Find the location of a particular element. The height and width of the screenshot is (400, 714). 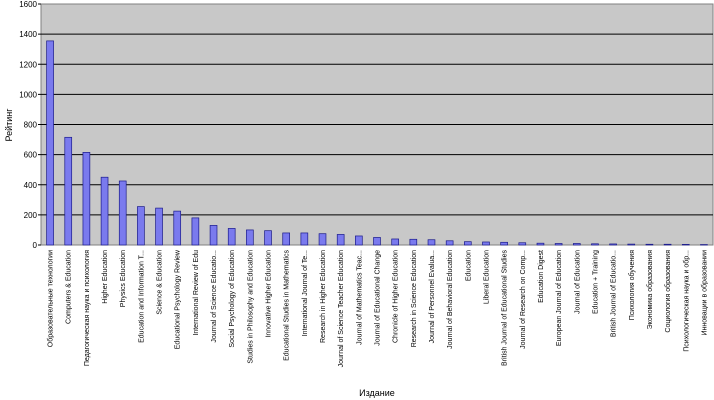

x-tick-label: Physics Education is located at coordinates (123, 278).